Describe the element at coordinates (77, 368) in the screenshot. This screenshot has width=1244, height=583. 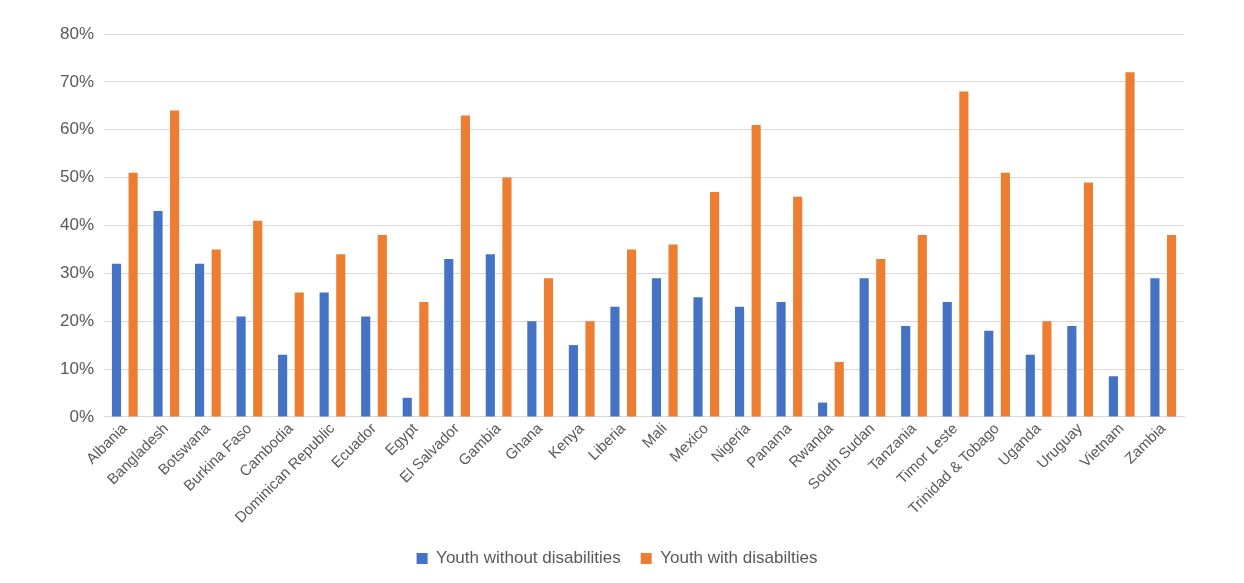
I see `y-tick-label: 10%` at that location.